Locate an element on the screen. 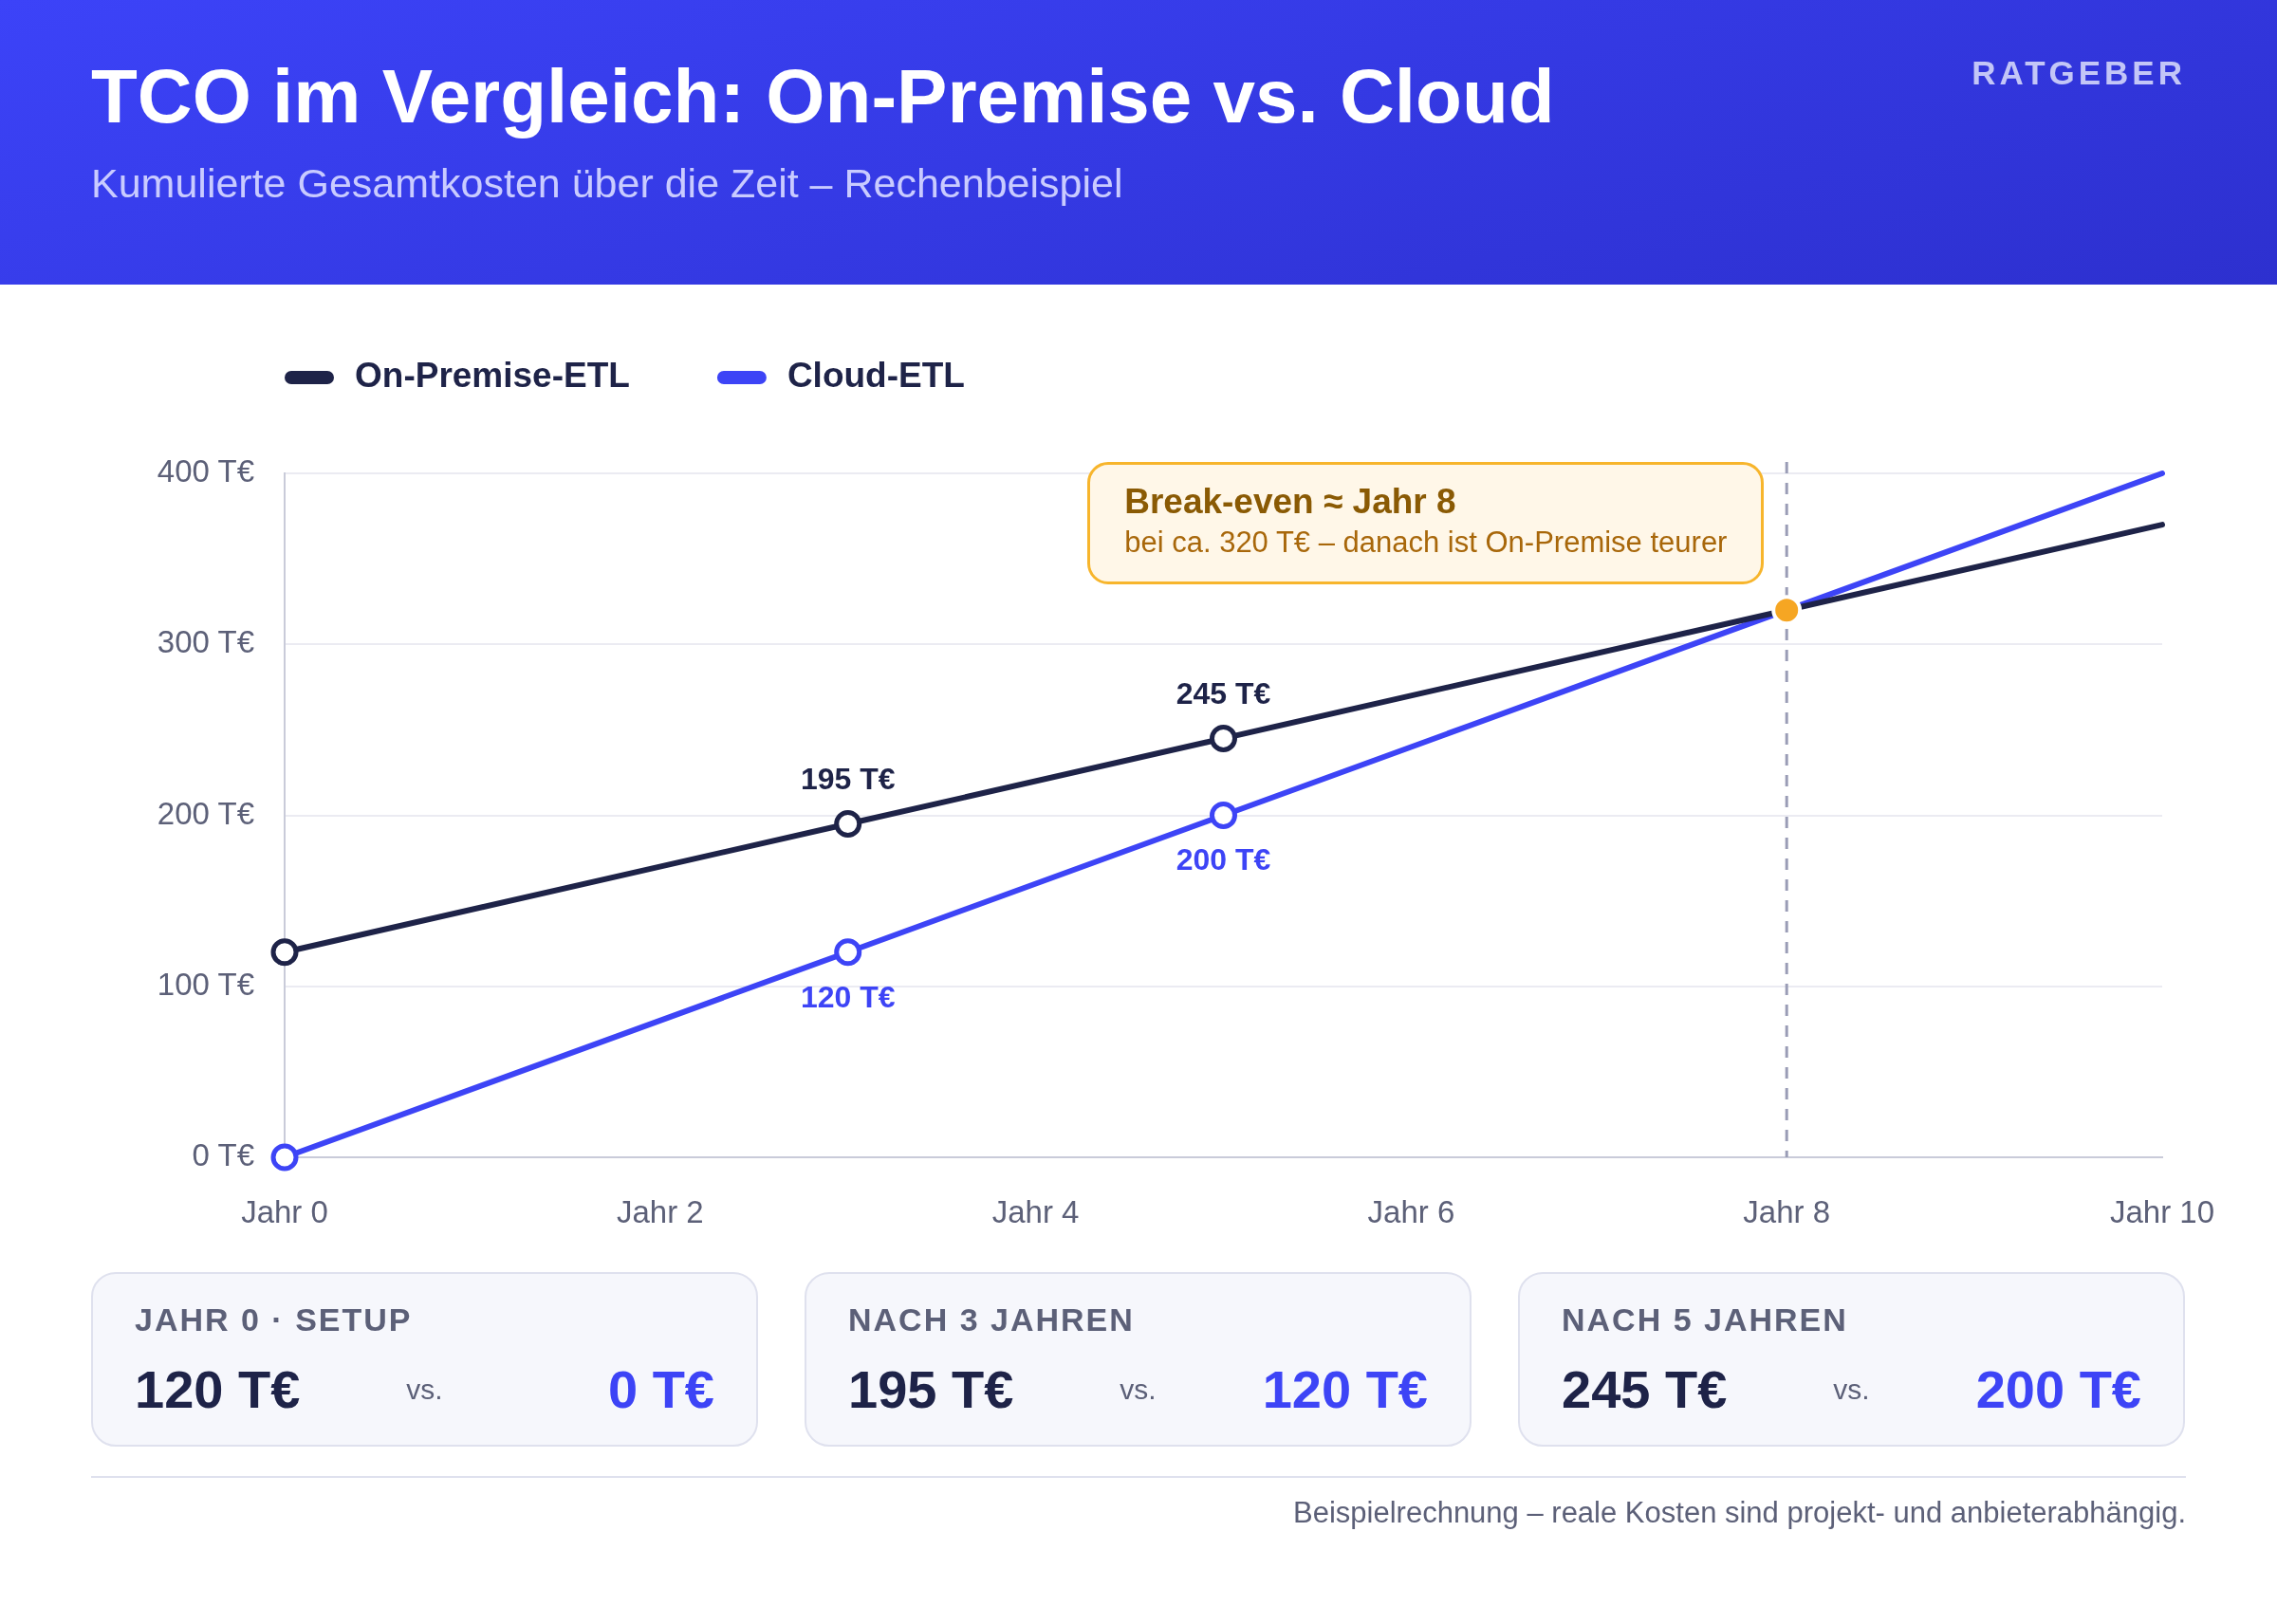 The image size is (2277, 1624). data-label: 200 T€ is located at coordinates (1223, 860).